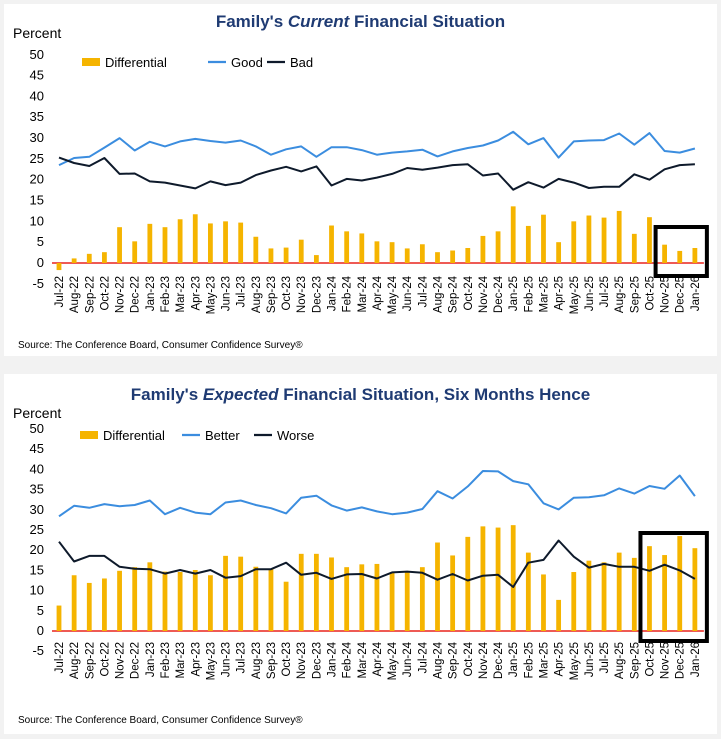 This screenshot has width=721, height=739. What do you see at coordinates (136, 660) in the screenshot?
I see `x-tick-label: Dec-22` at bounding box center [136, 660].